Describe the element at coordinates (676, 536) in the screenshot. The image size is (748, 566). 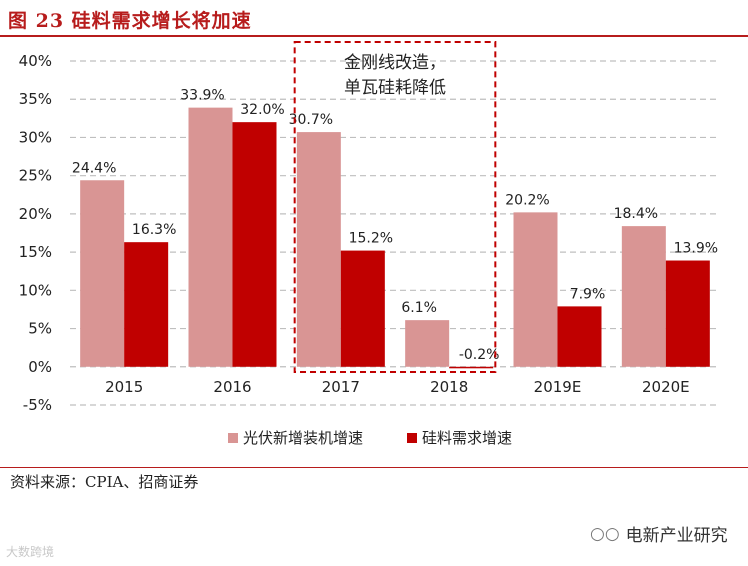
I see `watermark-right-text: 电新产业研究` at that location.